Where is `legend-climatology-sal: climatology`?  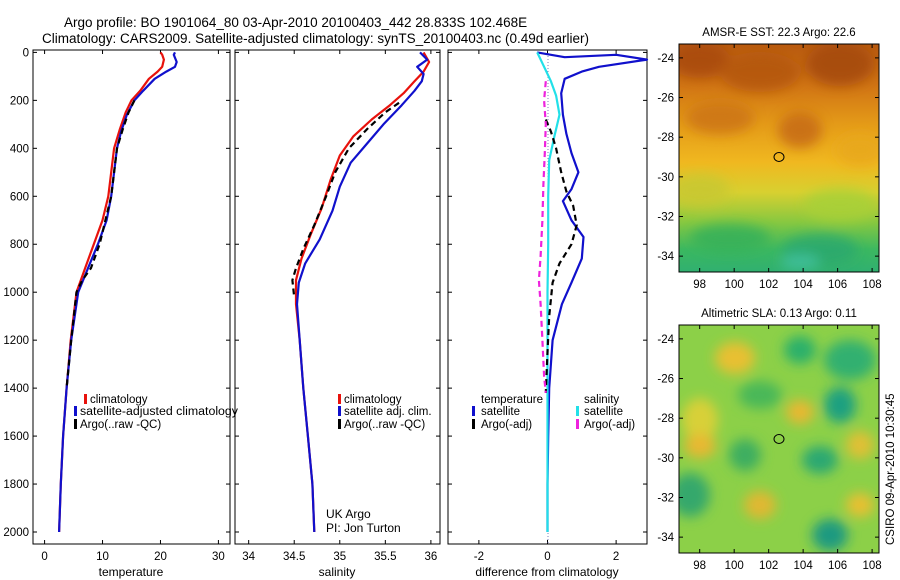 legend-climatology-sal: climatology is located at coordinates (373, 400).